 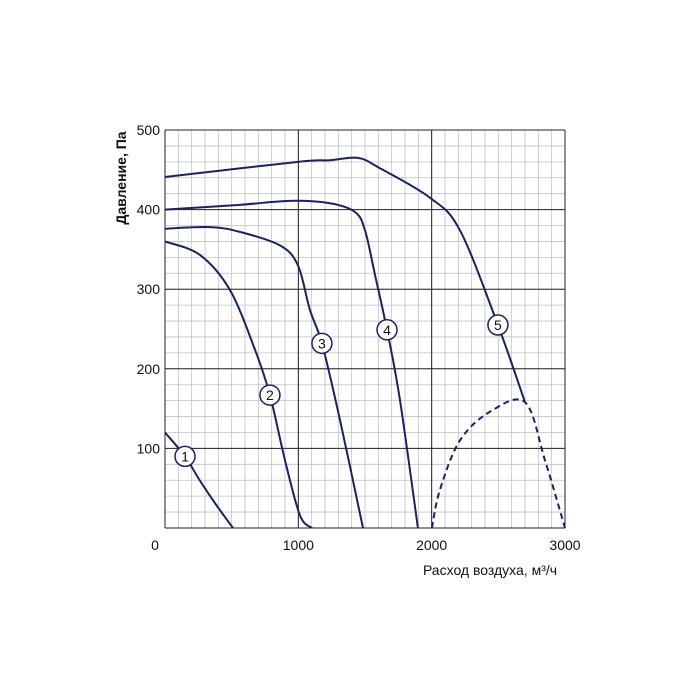 I want to click on curve-label: 5, so click(x=498, y=325).